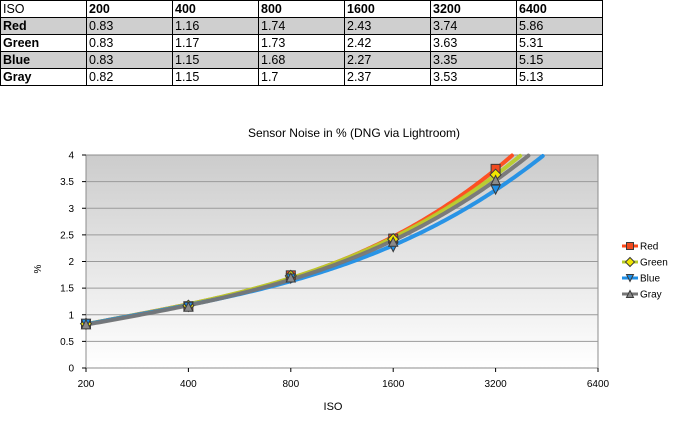  I want to click on y-tick-label: 0, so click(71, 369).